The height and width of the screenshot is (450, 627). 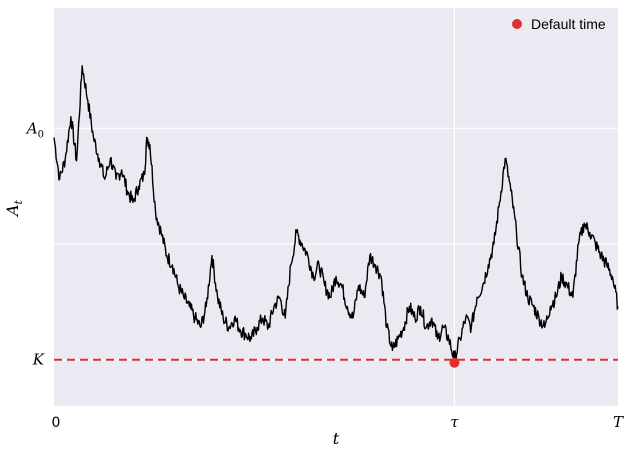 What do you see at coordinates (338, 422) in the screenshot?
I see `x-tick-labels: 0 τ T` at bounding box center [338, 422].